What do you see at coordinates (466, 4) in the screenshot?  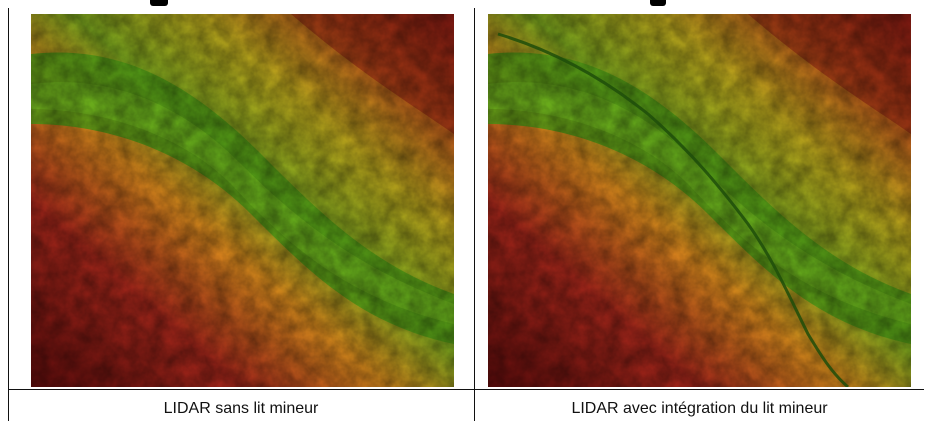 I see `cropped-heading-fragment` at bounding box center [466, 4].